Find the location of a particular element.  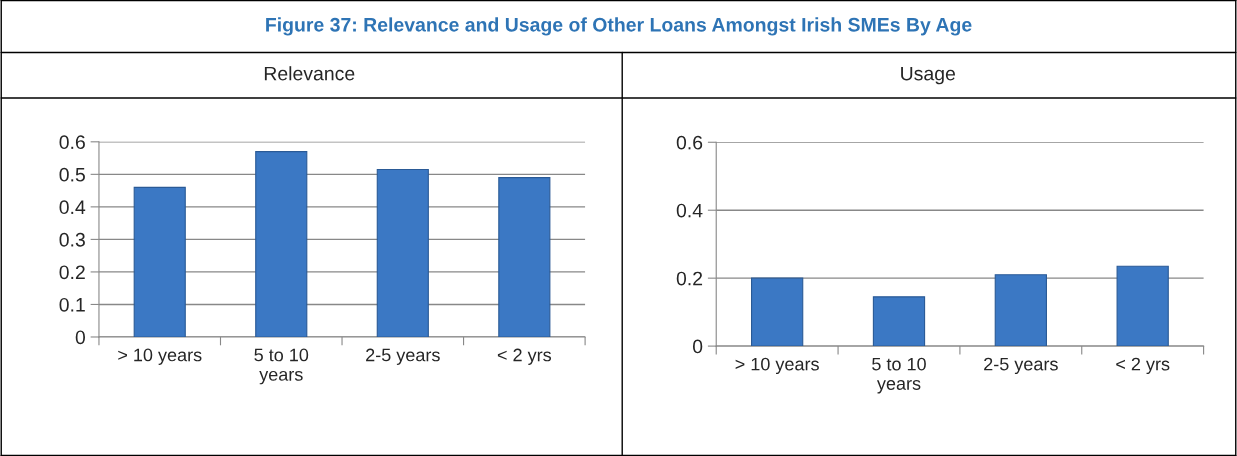

chart-title: Usage is located at coordinates (928, 75).